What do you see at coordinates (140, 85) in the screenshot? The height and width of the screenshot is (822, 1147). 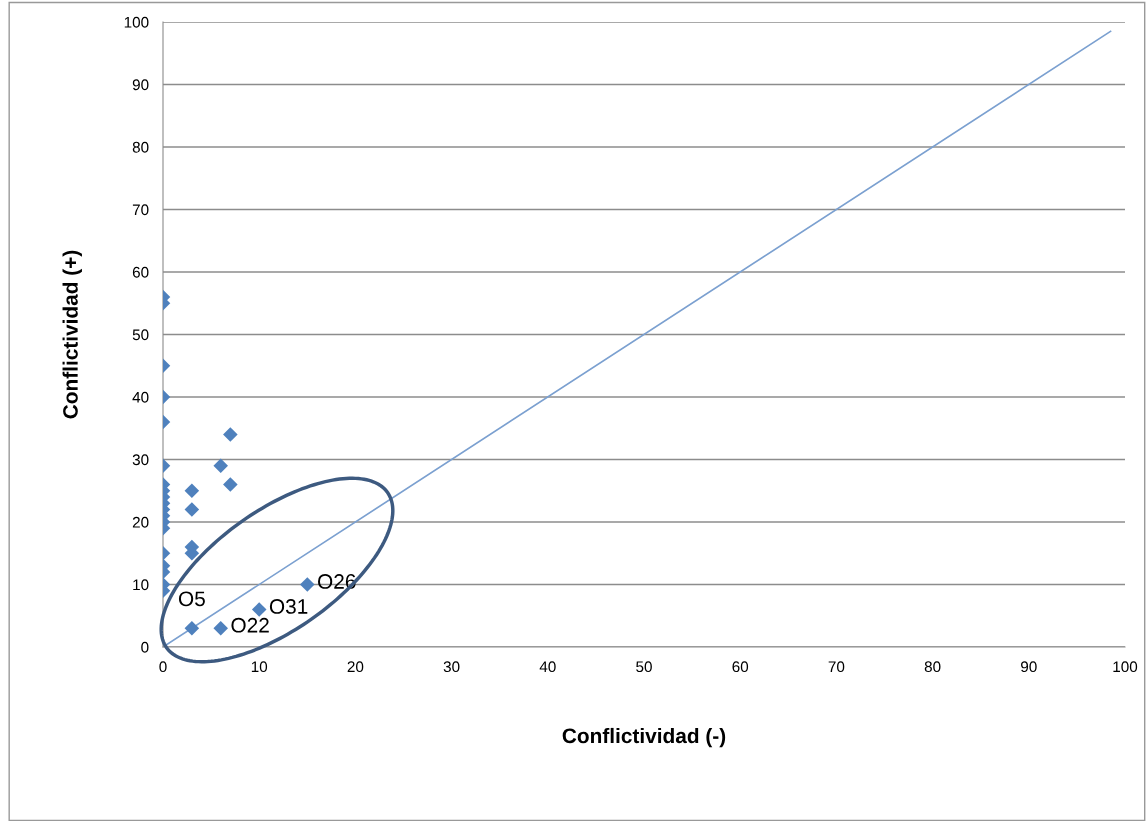 I see `y-tick-label: 90` at bounding box center [140, 85].